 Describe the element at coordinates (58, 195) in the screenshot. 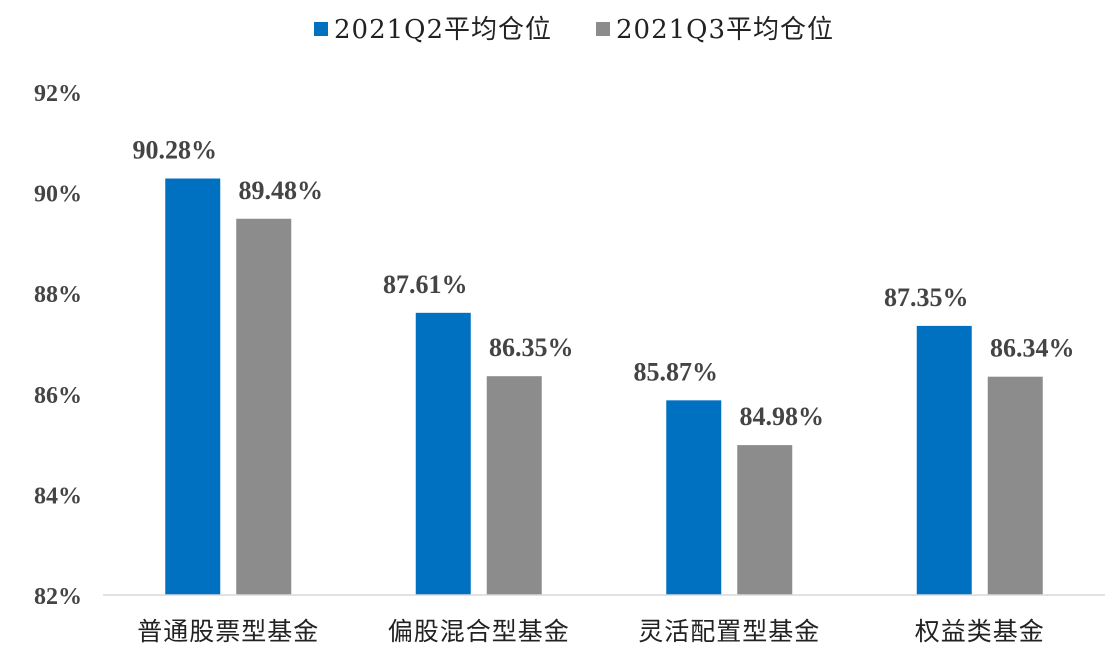

I see `y-tick-label: 90%` at that location.